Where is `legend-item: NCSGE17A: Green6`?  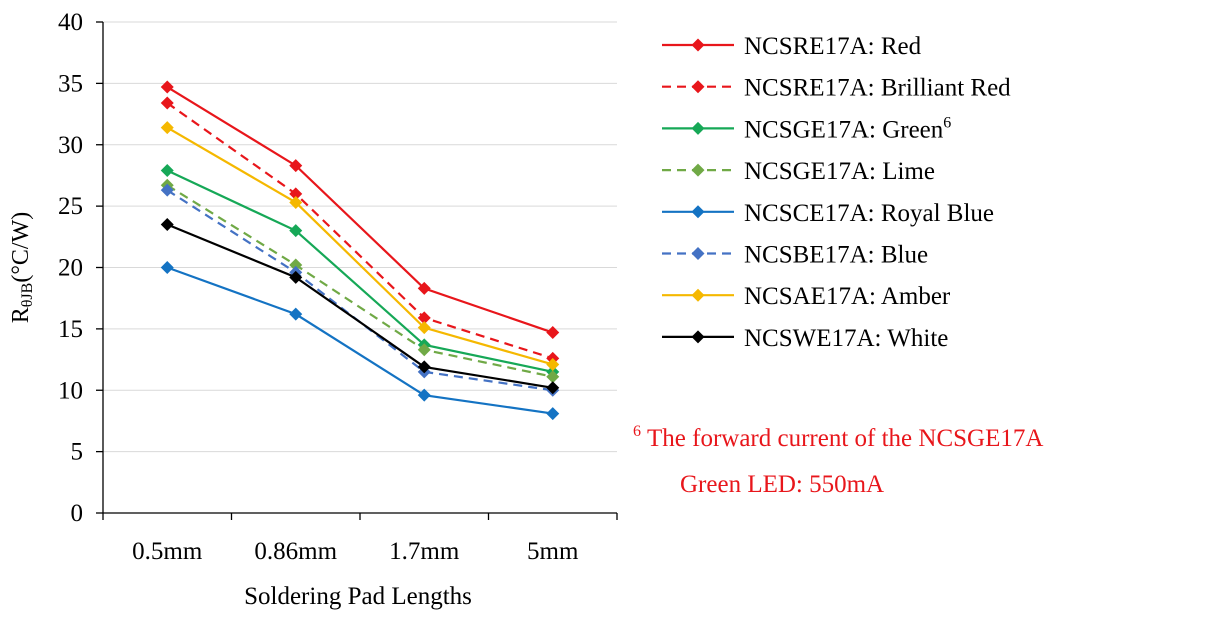
legend-item: NCSGE17A: Green6 is located at coordinates (806, 128).